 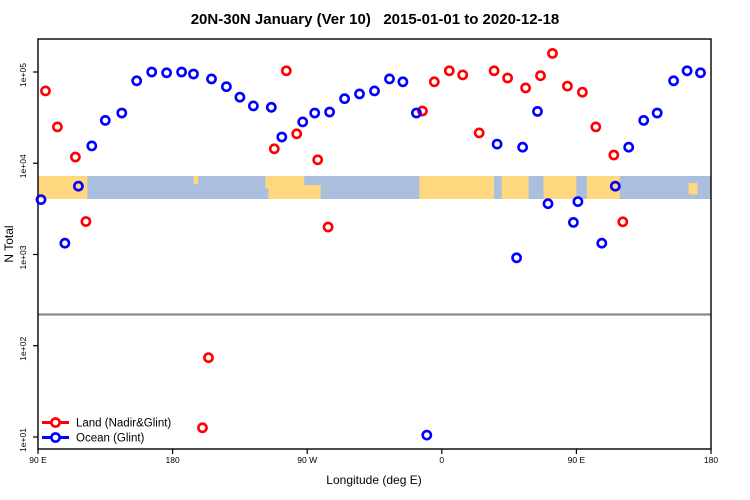 I want to click on x-tick-label: 90 W, so click(x=307, y=460).